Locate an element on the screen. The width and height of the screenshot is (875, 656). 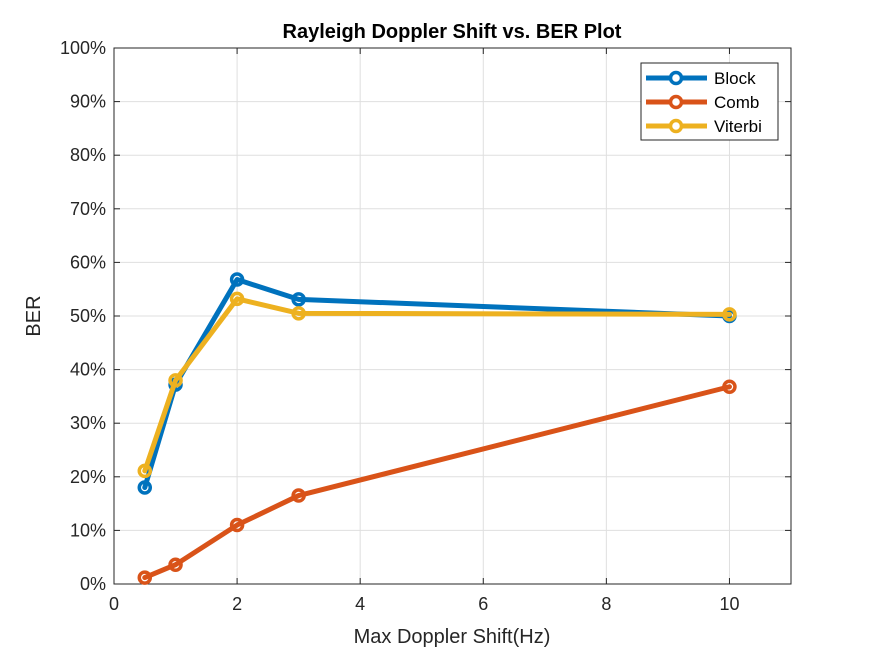
chart-title: Rayleigh Doppler Shift vs. BER Plot is located at coordinates (452, 32).